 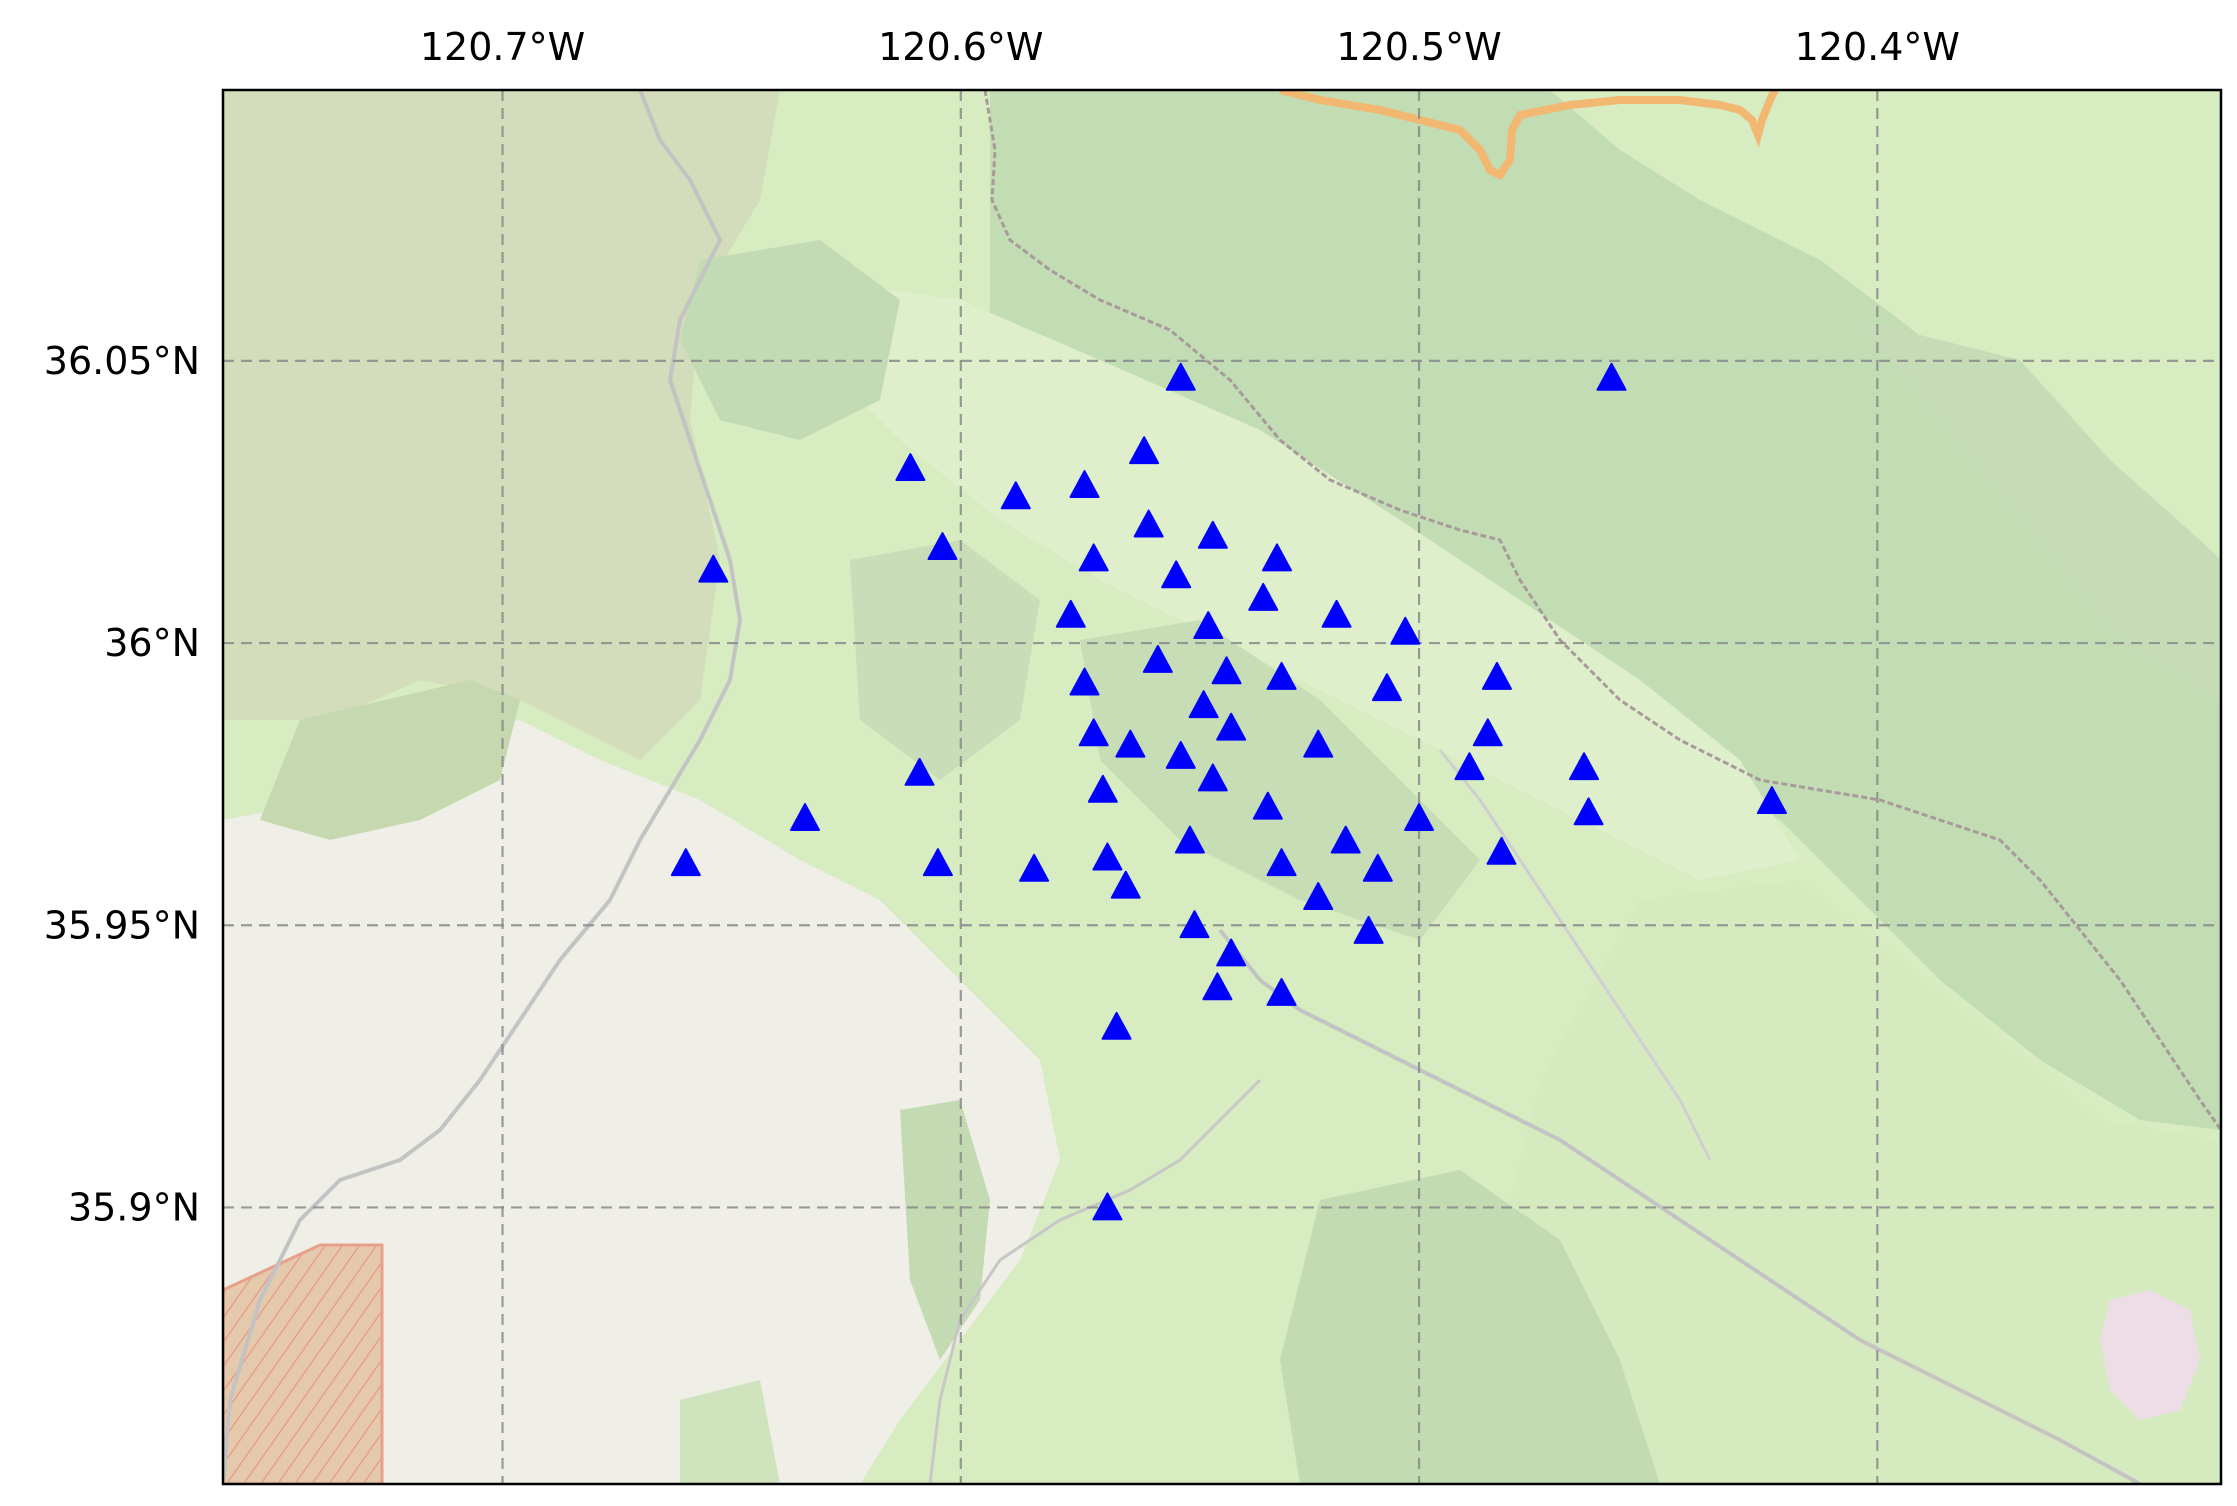 What do you see at coordinates (122, 361) in the screenshot?
I see `latitude-tick-label: 36.05°N` at bounding box center [122, 361].